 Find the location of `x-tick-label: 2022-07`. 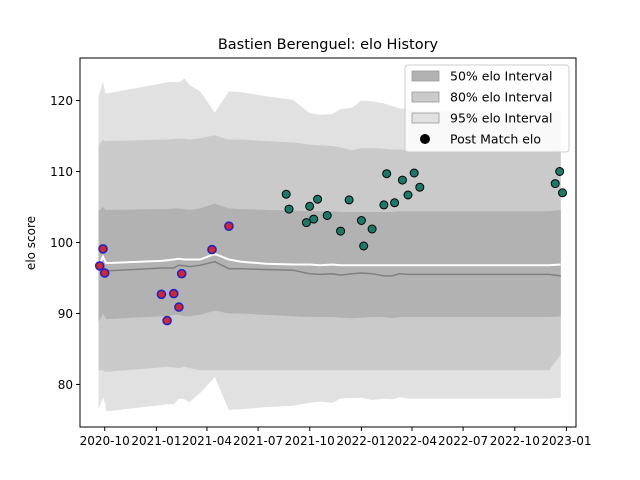

x-tick-label: 2022-07 is located at coordinates (463, 441).